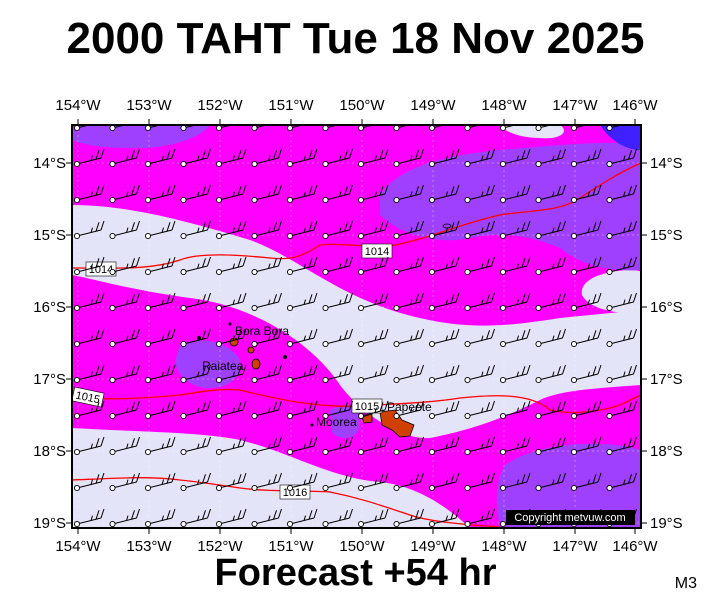 This screenshot has height=600, width=711. I want to click on place-label-bora-bora: Bora Bora, so click(262, 331).